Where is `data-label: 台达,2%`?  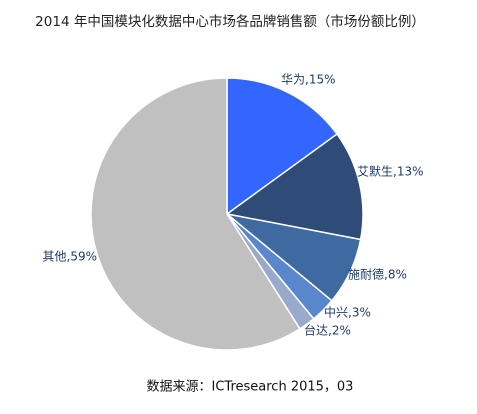 data-label: 台达,2% is located at coordinates (327, 330).